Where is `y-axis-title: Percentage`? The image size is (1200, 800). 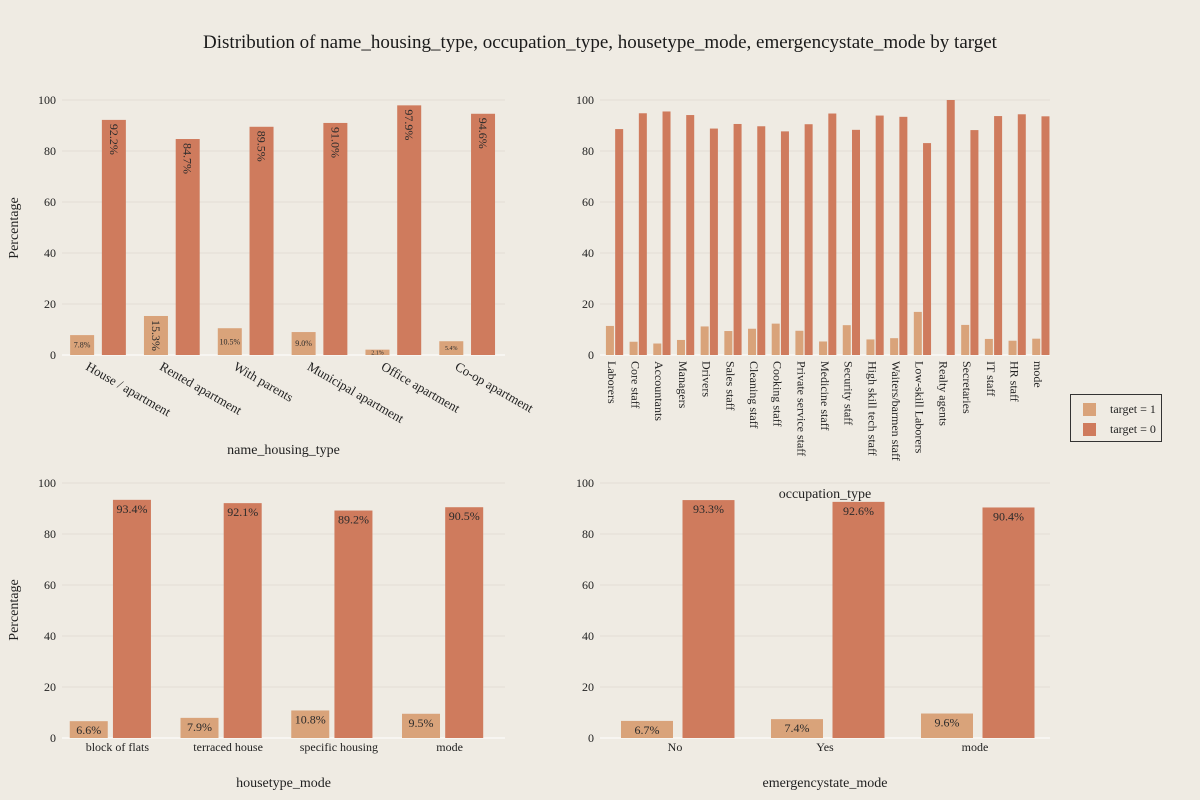
y-axis-title: Percentage is located at coordinates (14, 609).